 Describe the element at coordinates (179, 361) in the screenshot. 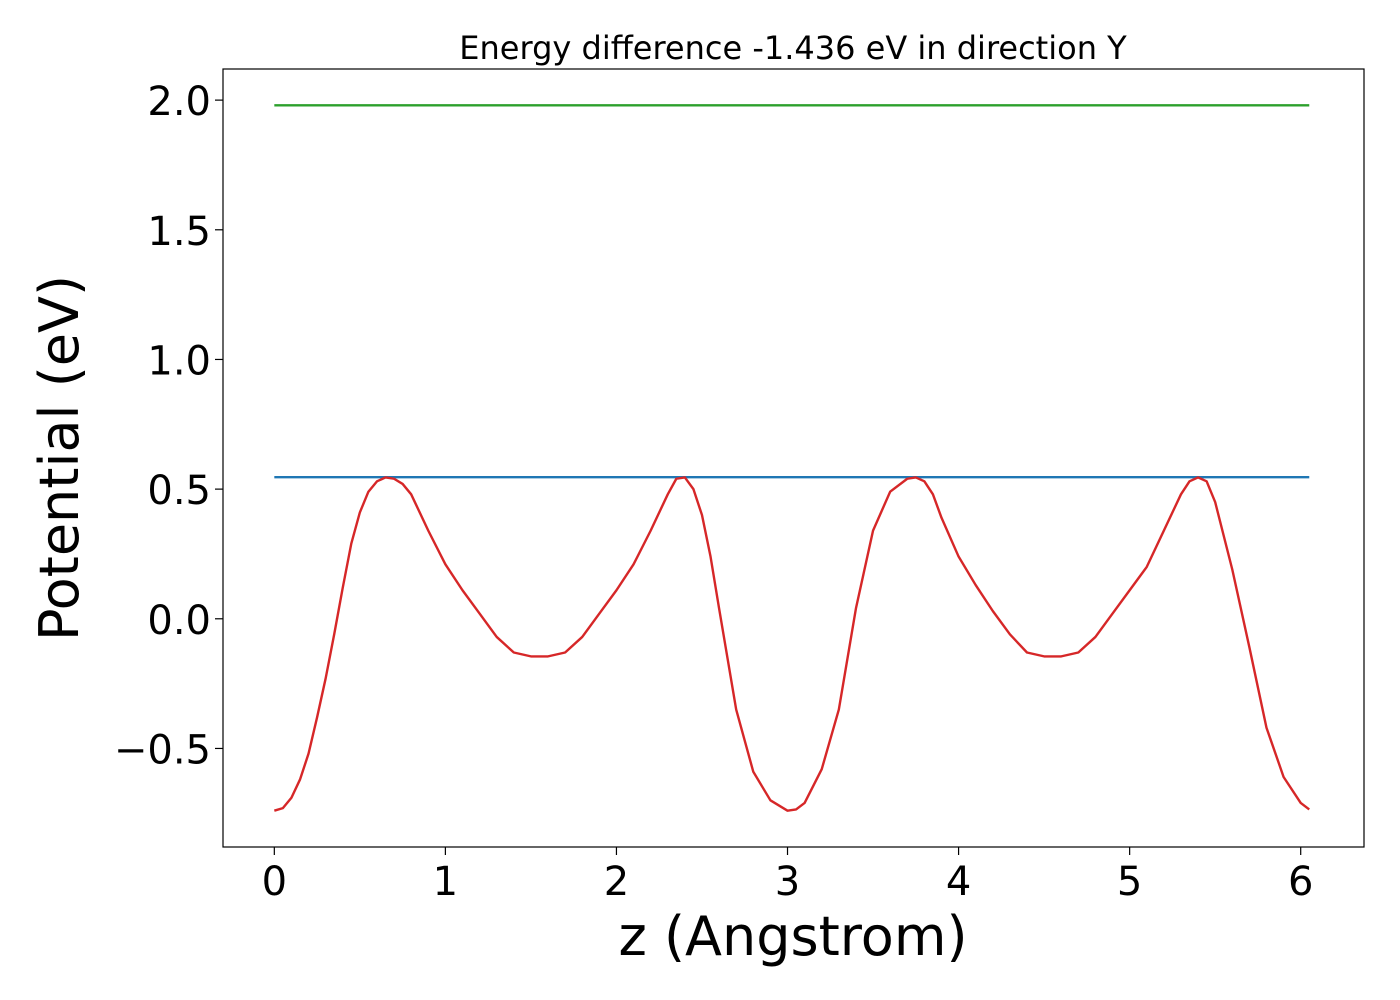

I see `y-tick-label: 1.0` at that location.